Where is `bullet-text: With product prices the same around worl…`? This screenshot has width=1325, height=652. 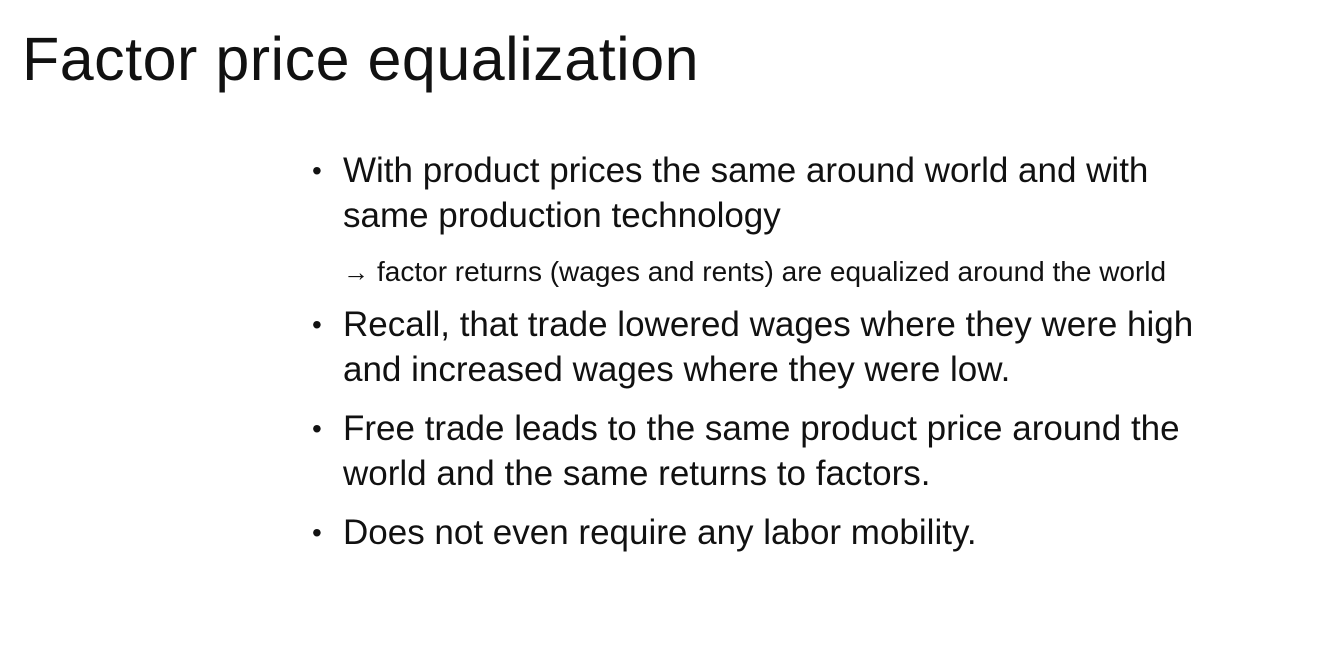
bullet-text: With product prices the same around worl… is located at coordinates (746, 193).